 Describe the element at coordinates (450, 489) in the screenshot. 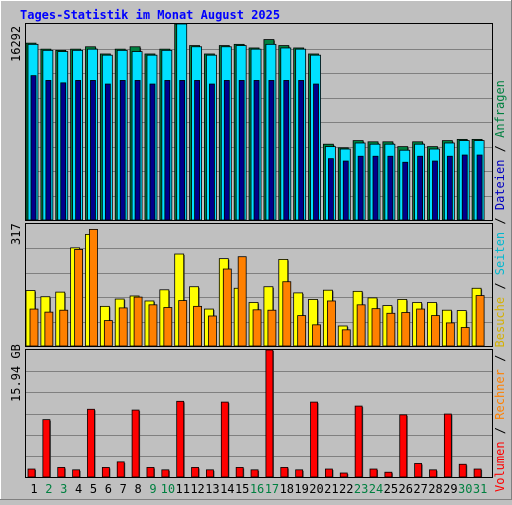

I see `day-label: 29` at that location.